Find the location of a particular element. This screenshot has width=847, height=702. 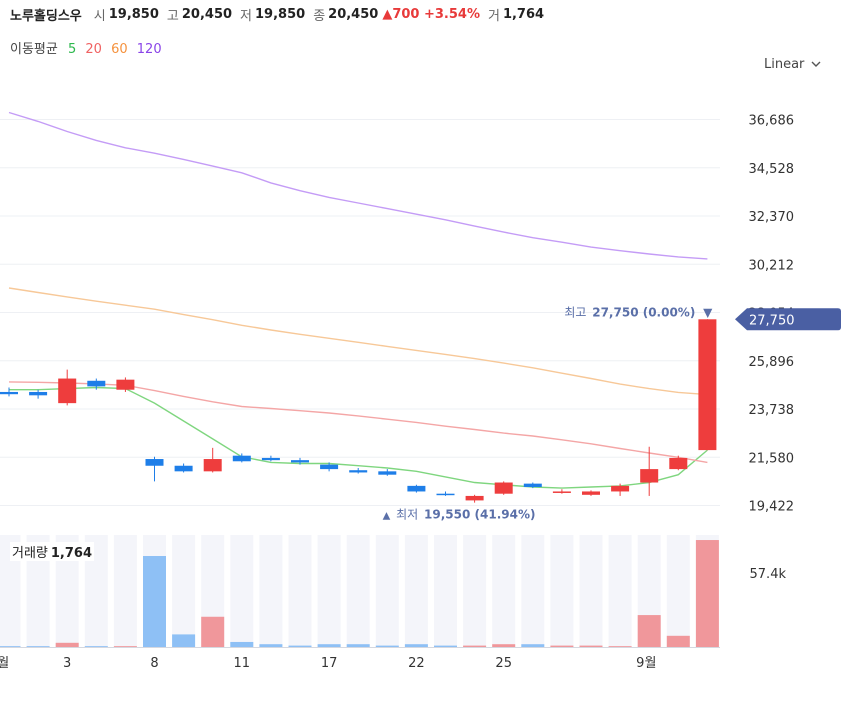

scale-selector: Linear is located at coordinates (792, 64).